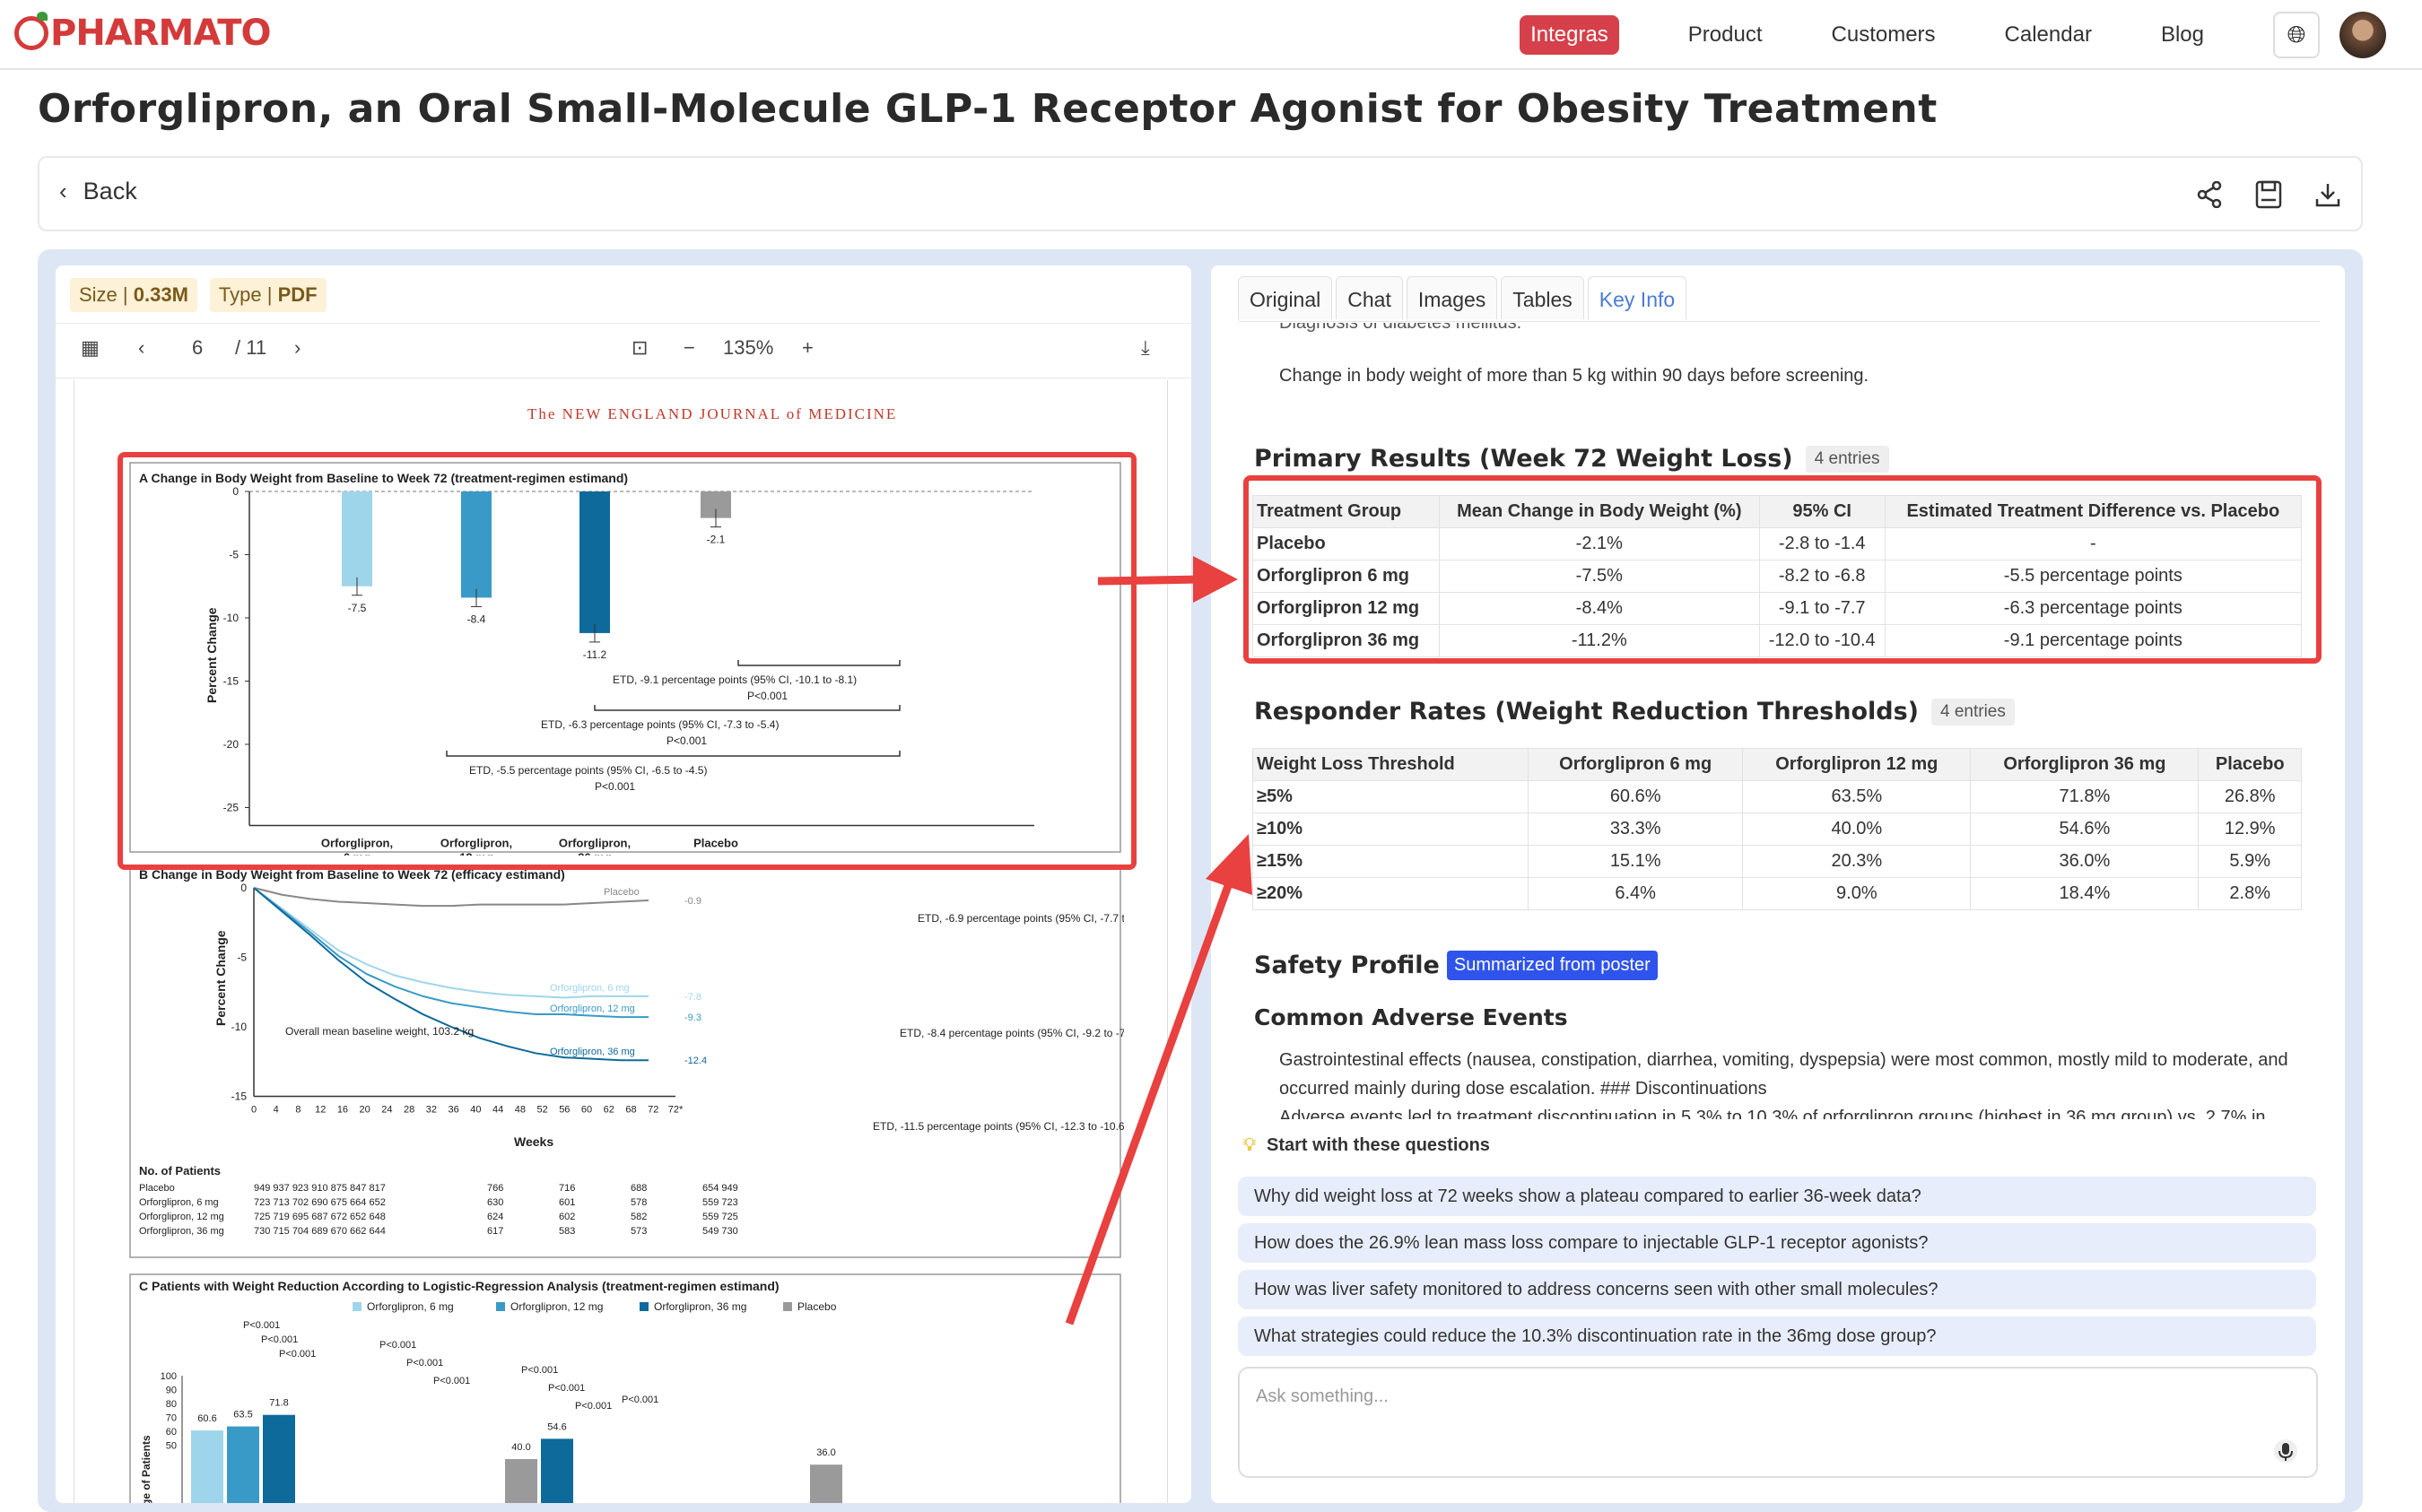 The height and width of the screenshot is (1512, 2422). What do you see at coordinates (595, 843) in the screenshot?
I see `figure-a-category-label: Orforglipron,` at bounding box center [595, 843].